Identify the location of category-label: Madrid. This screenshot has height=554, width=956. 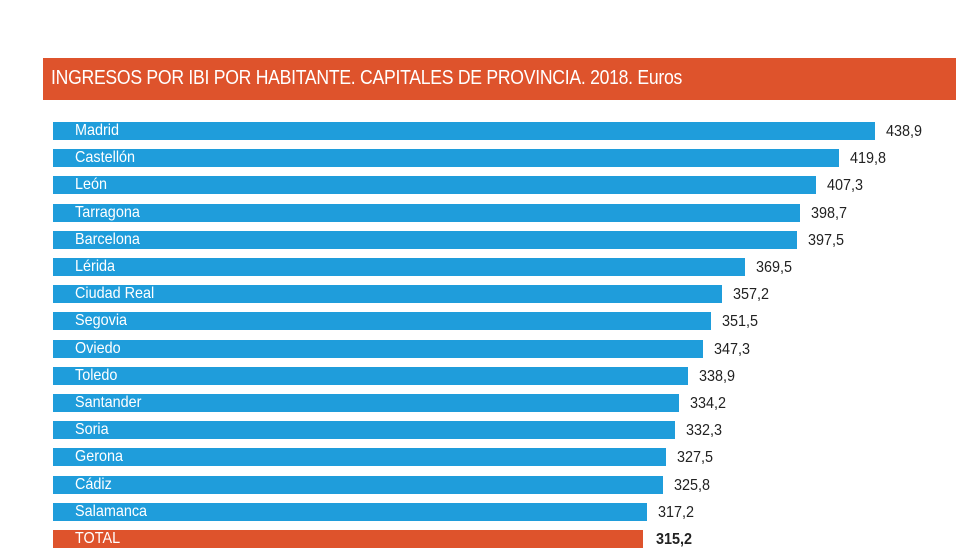
(97, 130).